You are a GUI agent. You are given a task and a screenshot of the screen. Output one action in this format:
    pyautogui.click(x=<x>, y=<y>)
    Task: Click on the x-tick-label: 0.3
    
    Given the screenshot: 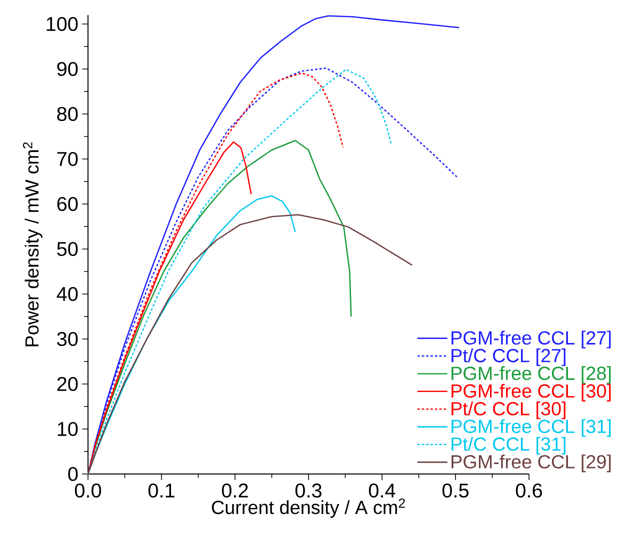 What is the action you would take?
    pyautogui.click(x=308, y=491)
    